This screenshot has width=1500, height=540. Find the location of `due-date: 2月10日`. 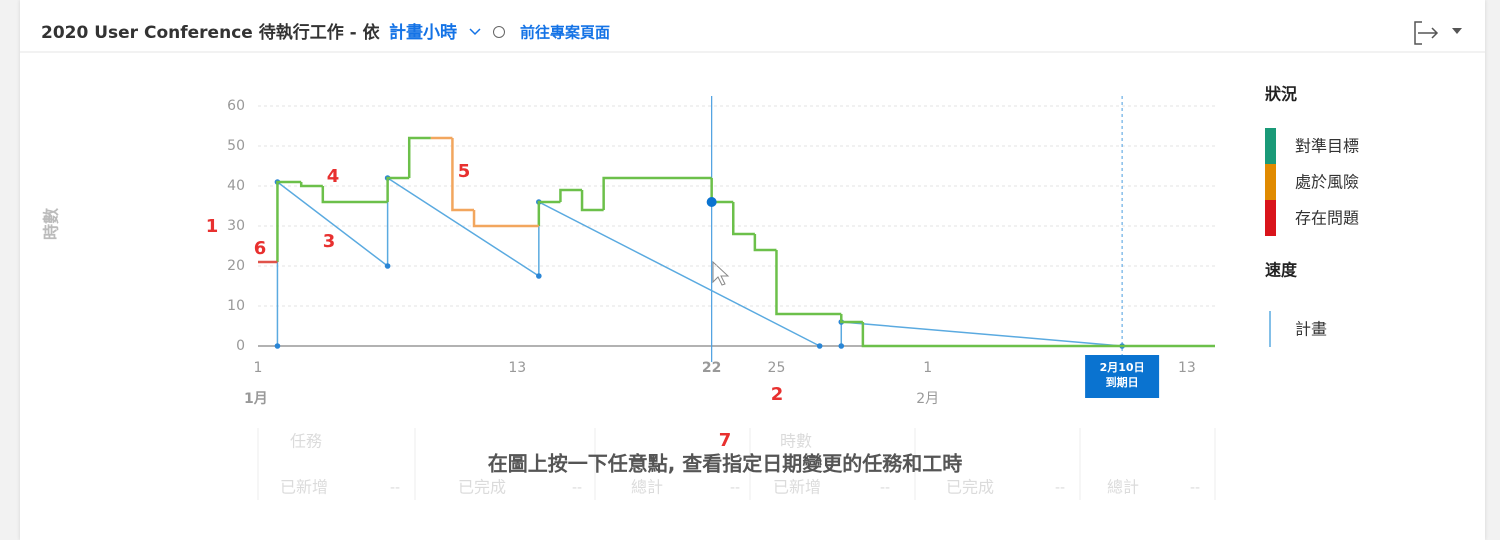

due-date: 2月10日 is located at coordinates (1122, 367).